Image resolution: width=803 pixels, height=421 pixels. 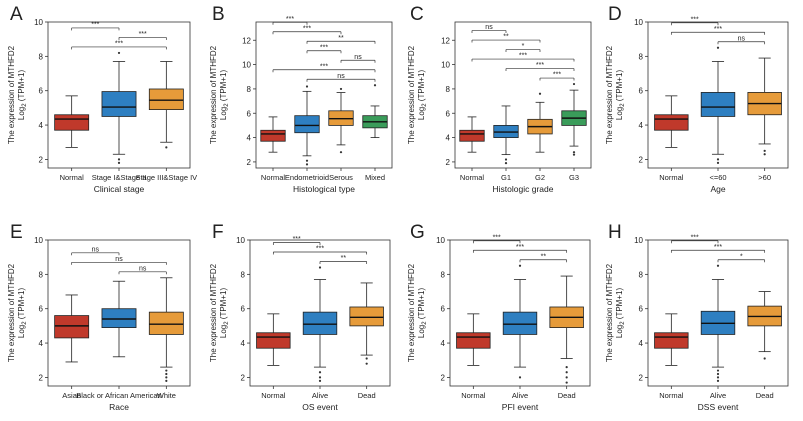 I want to click on x-axis-label: Clinical stage, so click(x=119, y=189).